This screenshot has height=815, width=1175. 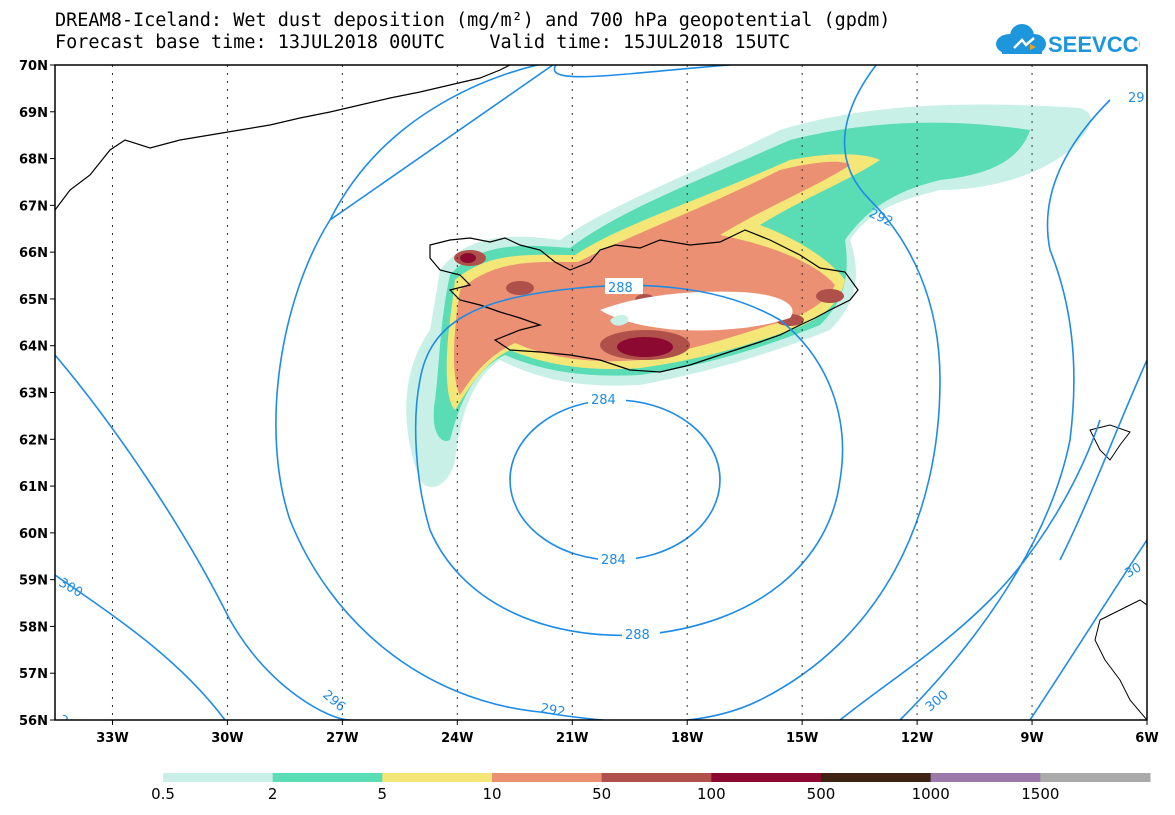 I want to click on contour-label: 29, so click(x=1136, y=98).